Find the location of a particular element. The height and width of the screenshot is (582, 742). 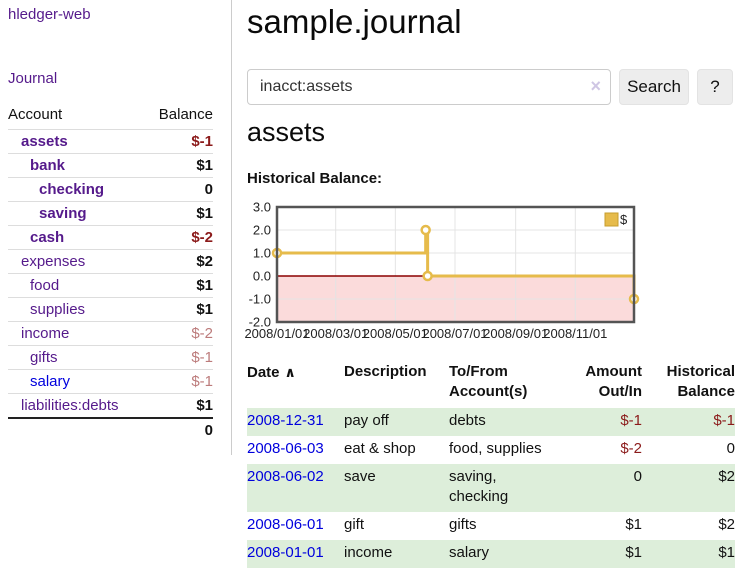

account-link-income: income is located at coordinates (45, 333).